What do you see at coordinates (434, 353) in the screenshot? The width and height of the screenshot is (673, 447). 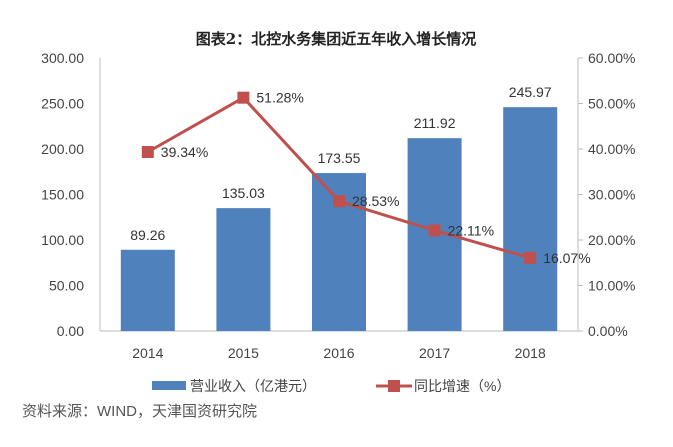 I see `x-tick-label: 2017` at bounding box center [434, 353].